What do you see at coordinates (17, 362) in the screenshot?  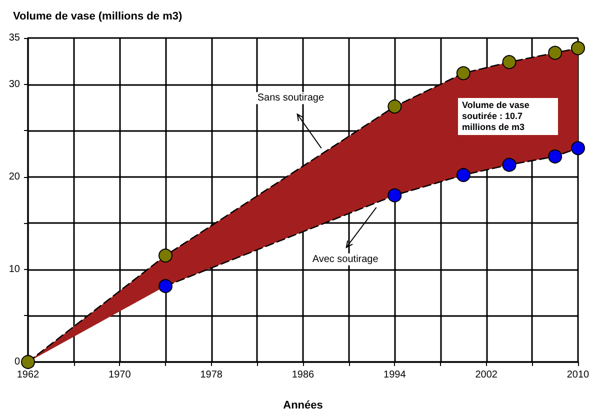 I see `y-tick-label: 0` at bounding box center [17, 362].